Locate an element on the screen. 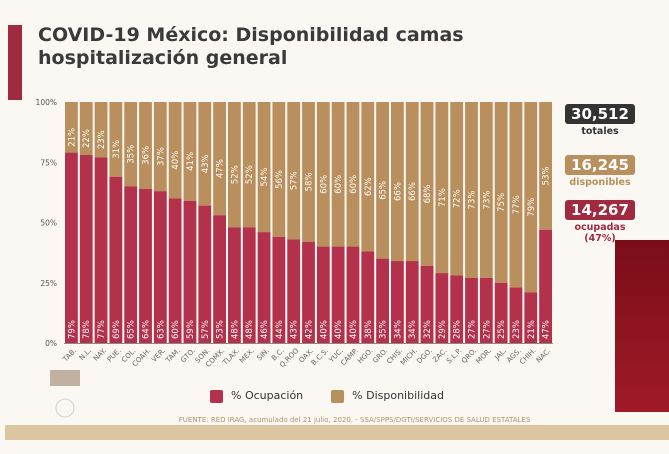 This screenshot has width=669, height=454. data-label-ocupacion: 23% is located at coordinates (517, 329).